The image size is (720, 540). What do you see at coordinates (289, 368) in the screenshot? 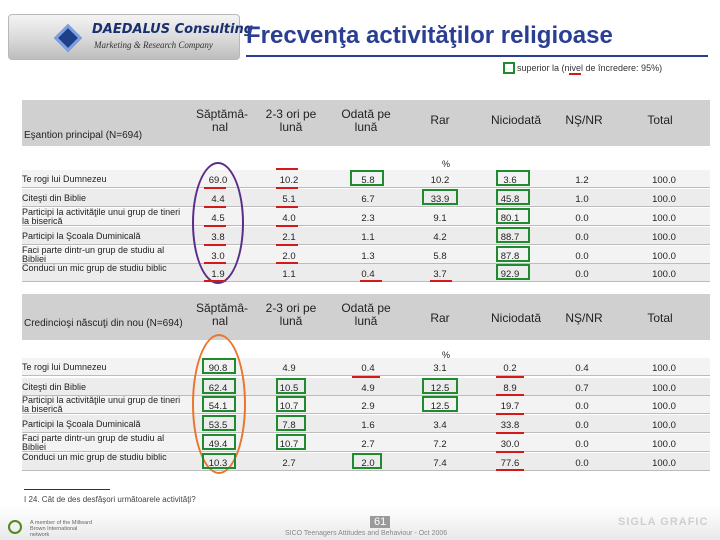
I see `cell-value: 4.9` at bounding box center [289, 368].